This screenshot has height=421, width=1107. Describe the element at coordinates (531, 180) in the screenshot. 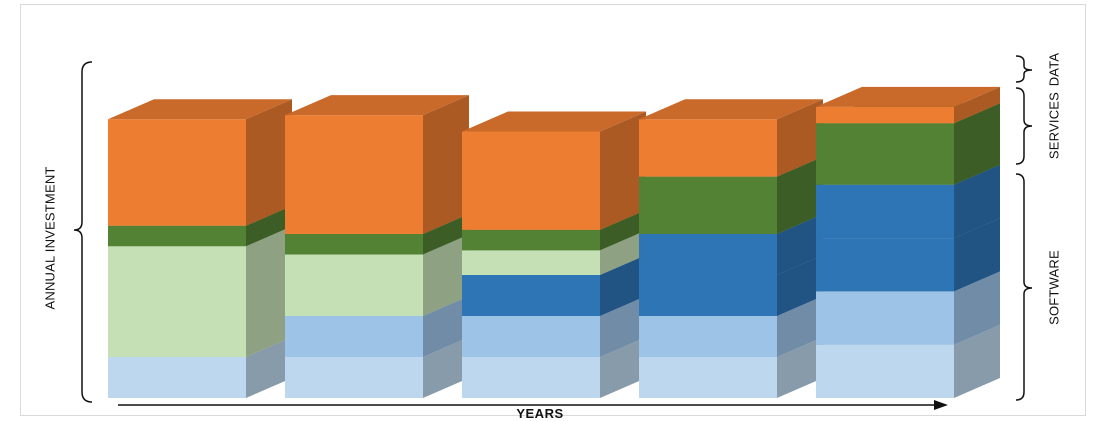

I see `column-3-layer-6-data-front` at that location.